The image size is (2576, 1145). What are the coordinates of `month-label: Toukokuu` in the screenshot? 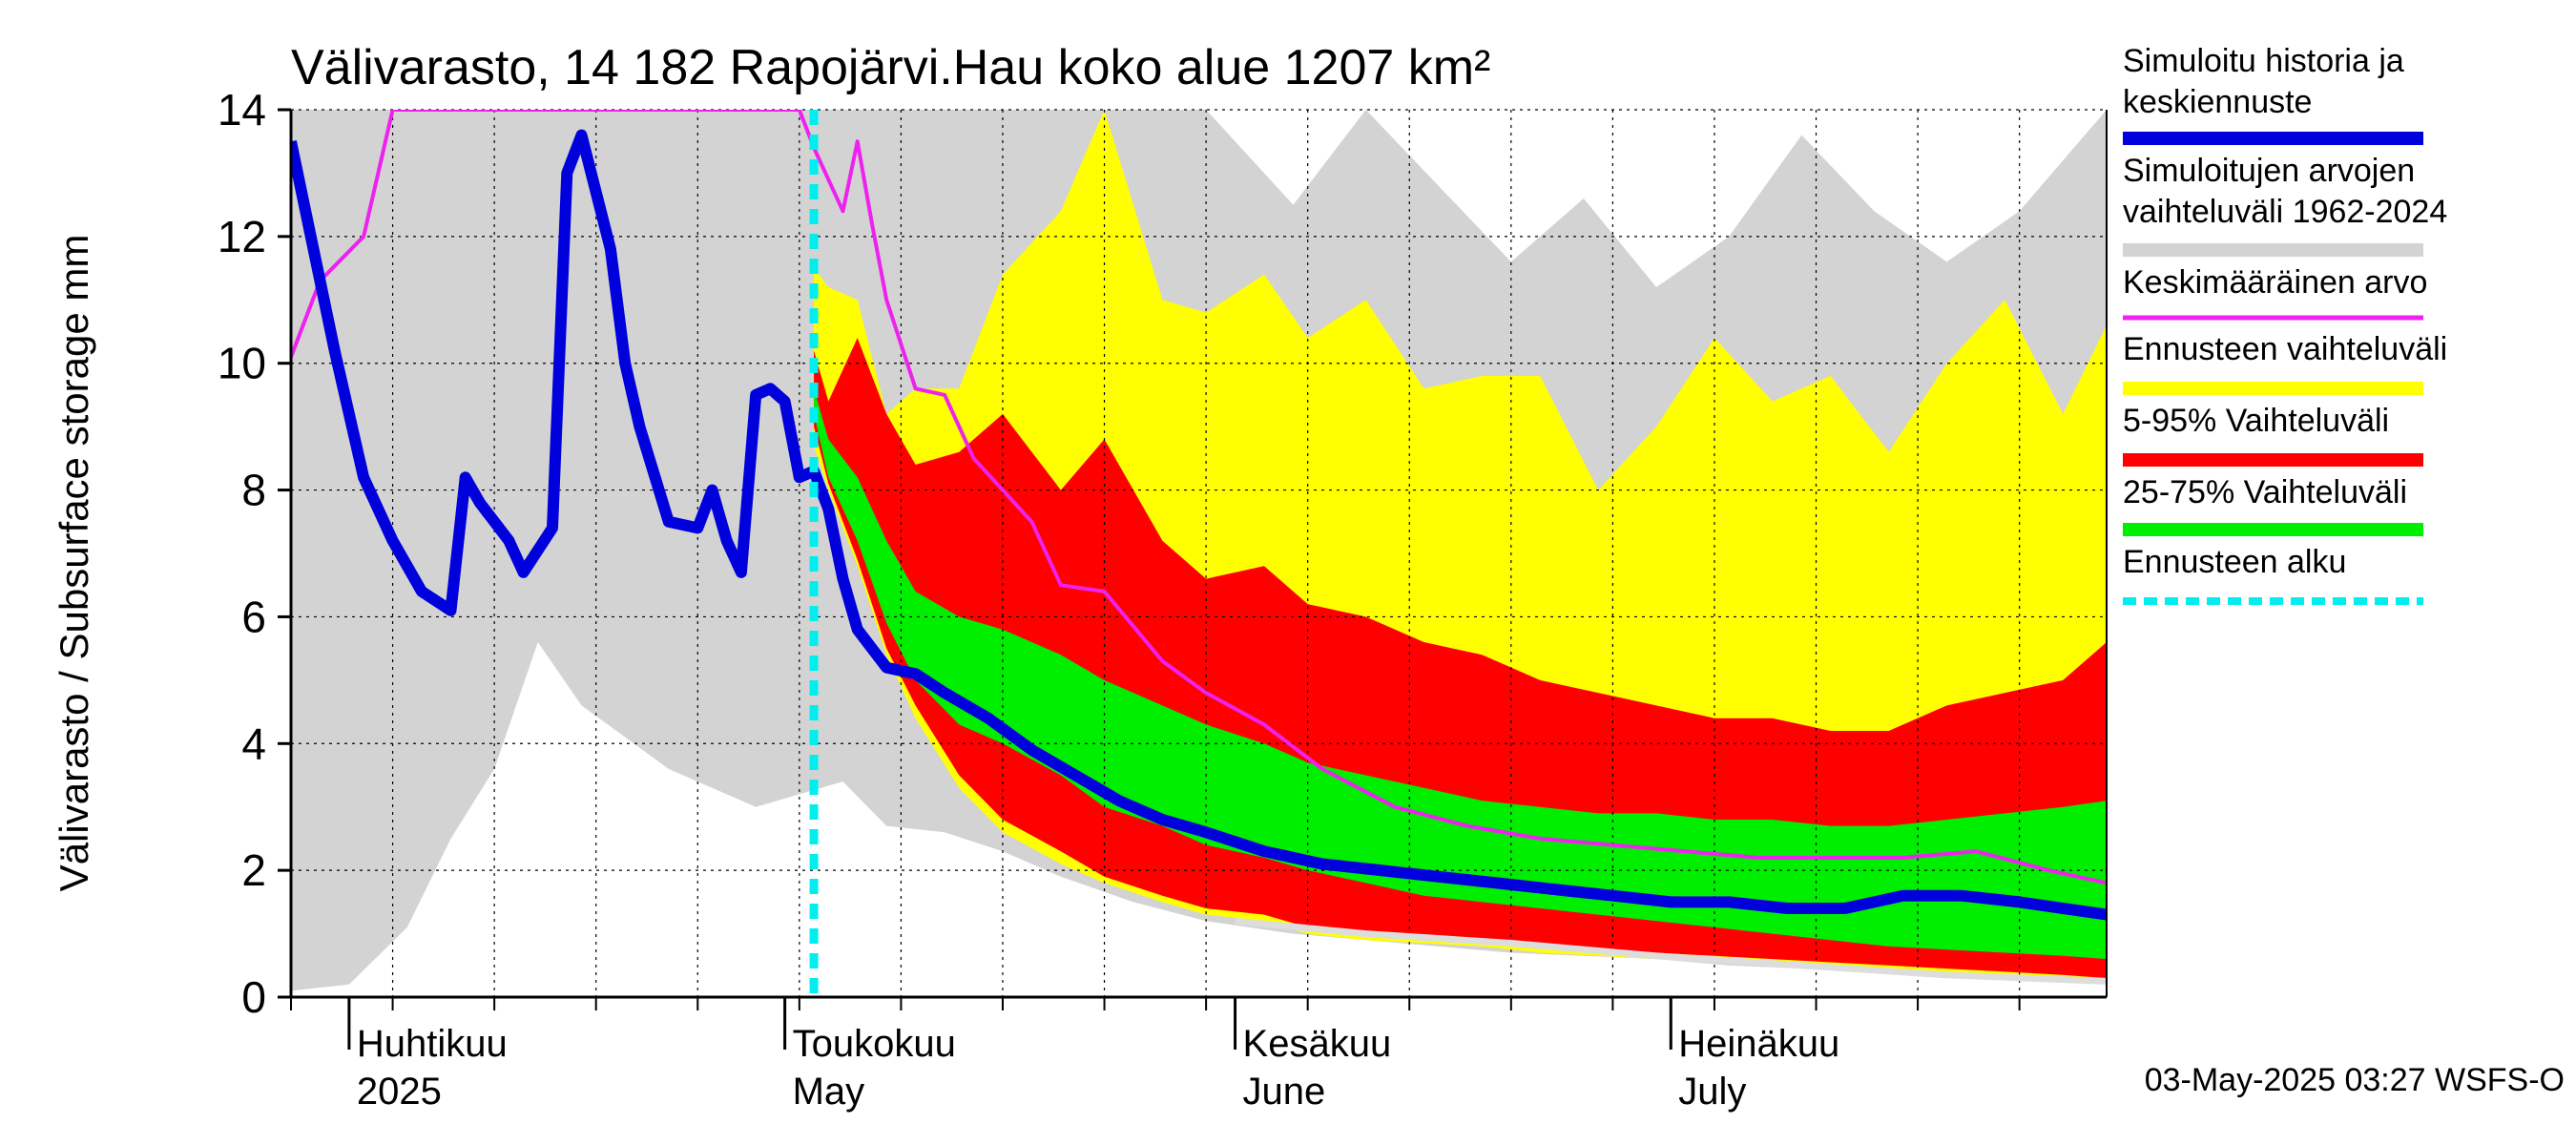 It's located at (874, 1044).